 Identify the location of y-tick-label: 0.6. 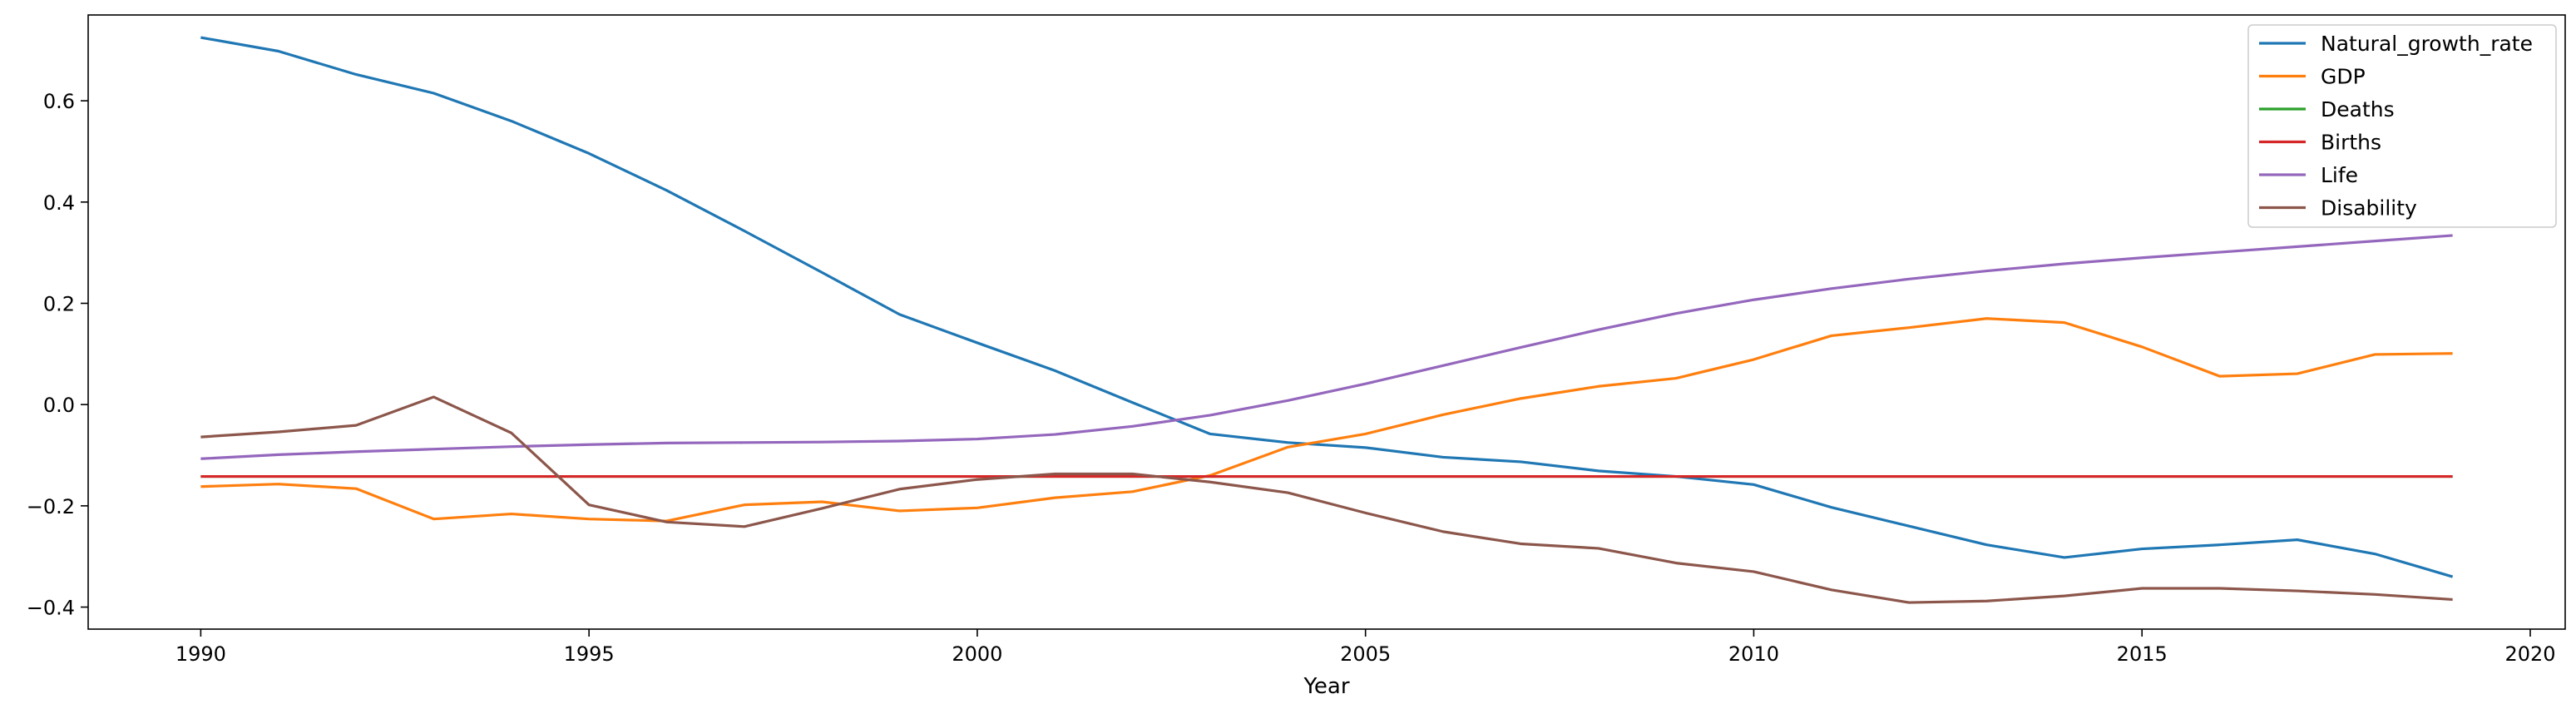
(59, 101).